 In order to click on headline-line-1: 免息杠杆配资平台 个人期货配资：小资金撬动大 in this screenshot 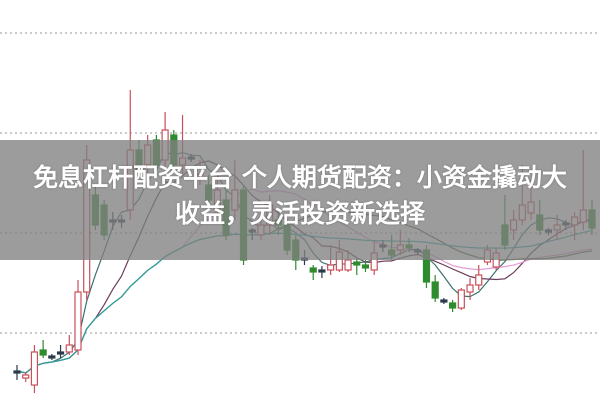, I will do `click(300, 177)`.